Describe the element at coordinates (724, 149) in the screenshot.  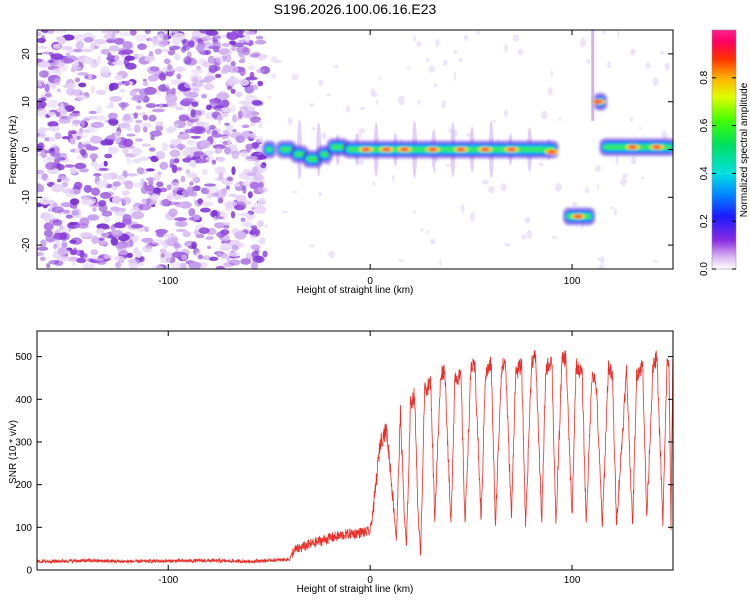
I see `colorbar-gradient` at that location.